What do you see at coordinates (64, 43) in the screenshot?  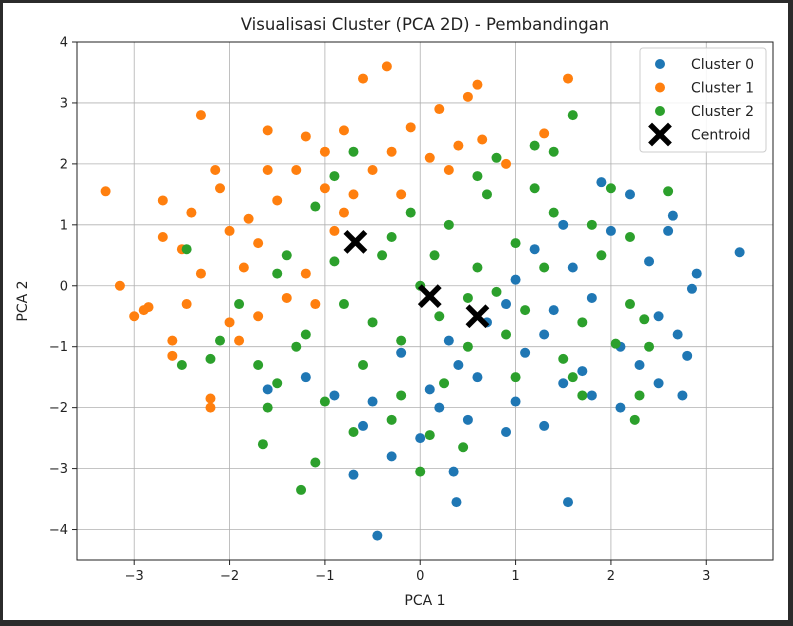 I see `y-tick-label: 4` at bounding box center [64, 43].